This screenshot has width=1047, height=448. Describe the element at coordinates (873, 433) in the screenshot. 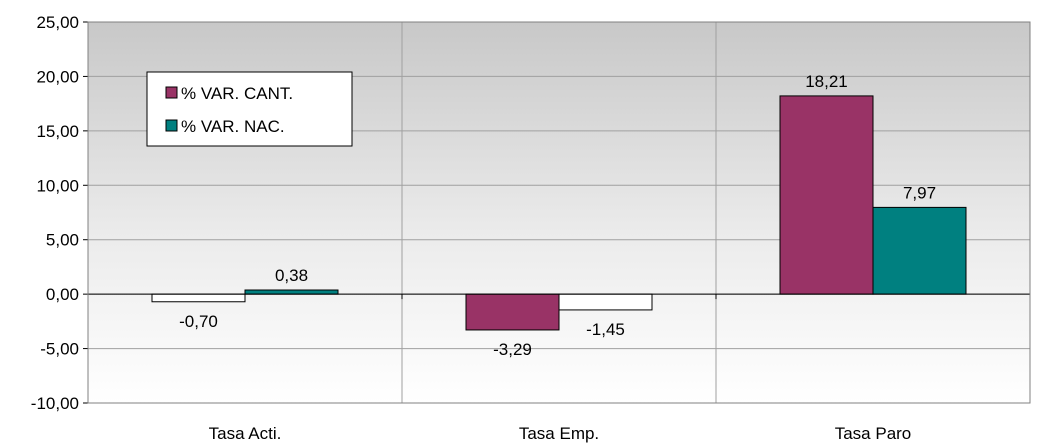

I see `x-category-label: Tasa Paro` at that location.